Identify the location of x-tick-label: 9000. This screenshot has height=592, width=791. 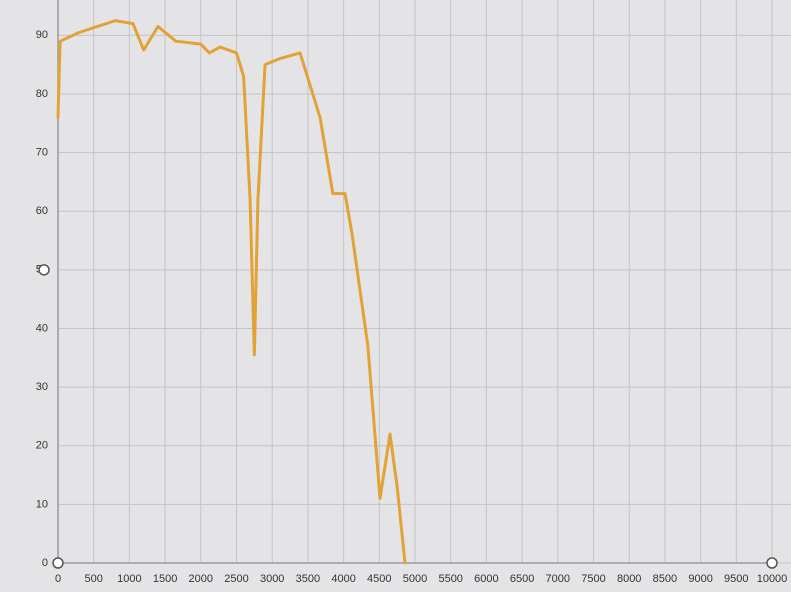
(700, 579).